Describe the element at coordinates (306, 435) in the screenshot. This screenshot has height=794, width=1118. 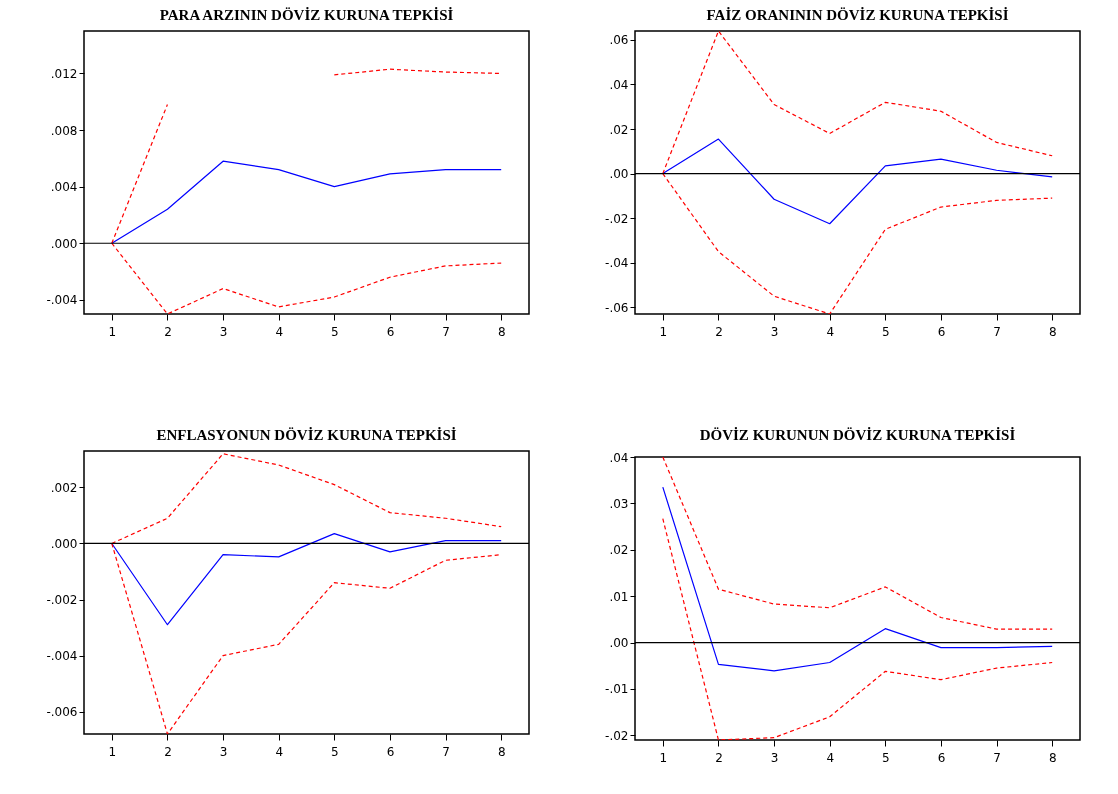
I see `chart-title: ENFLASYONUN DÖVİZ KURUNA TEPKİSİ` at that location.